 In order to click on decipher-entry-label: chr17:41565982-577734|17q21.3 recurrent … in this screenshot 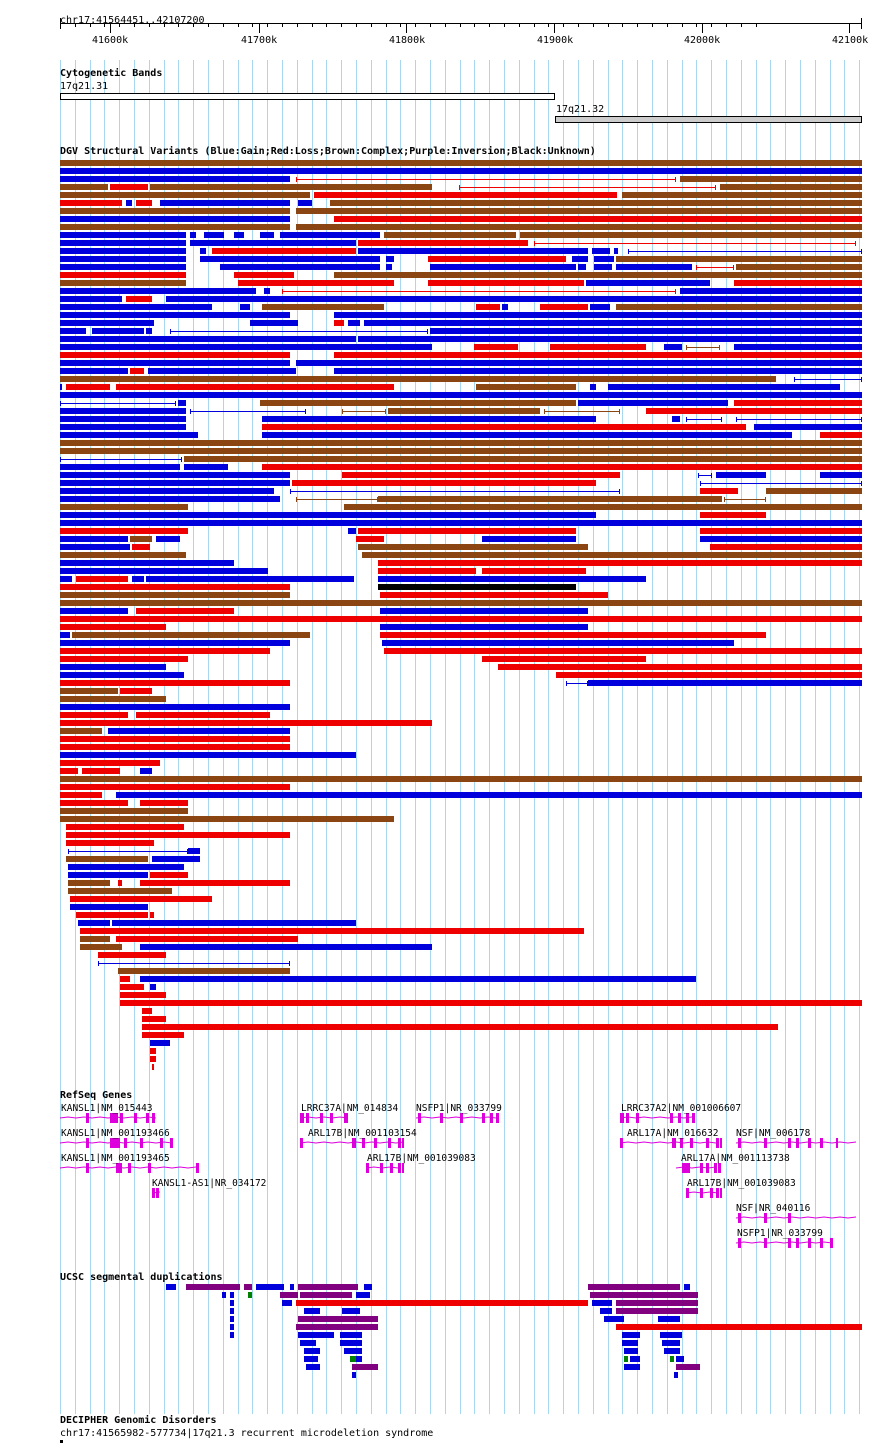, I will do `click(247, 1433)`.